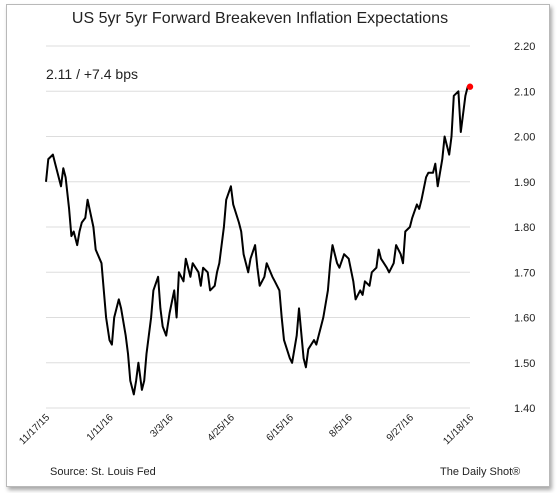 The image size is (560, 493). Describe the element at coordinates (524, 228) in the screenshot. I see `y-tick-label: 1.80` at that location.